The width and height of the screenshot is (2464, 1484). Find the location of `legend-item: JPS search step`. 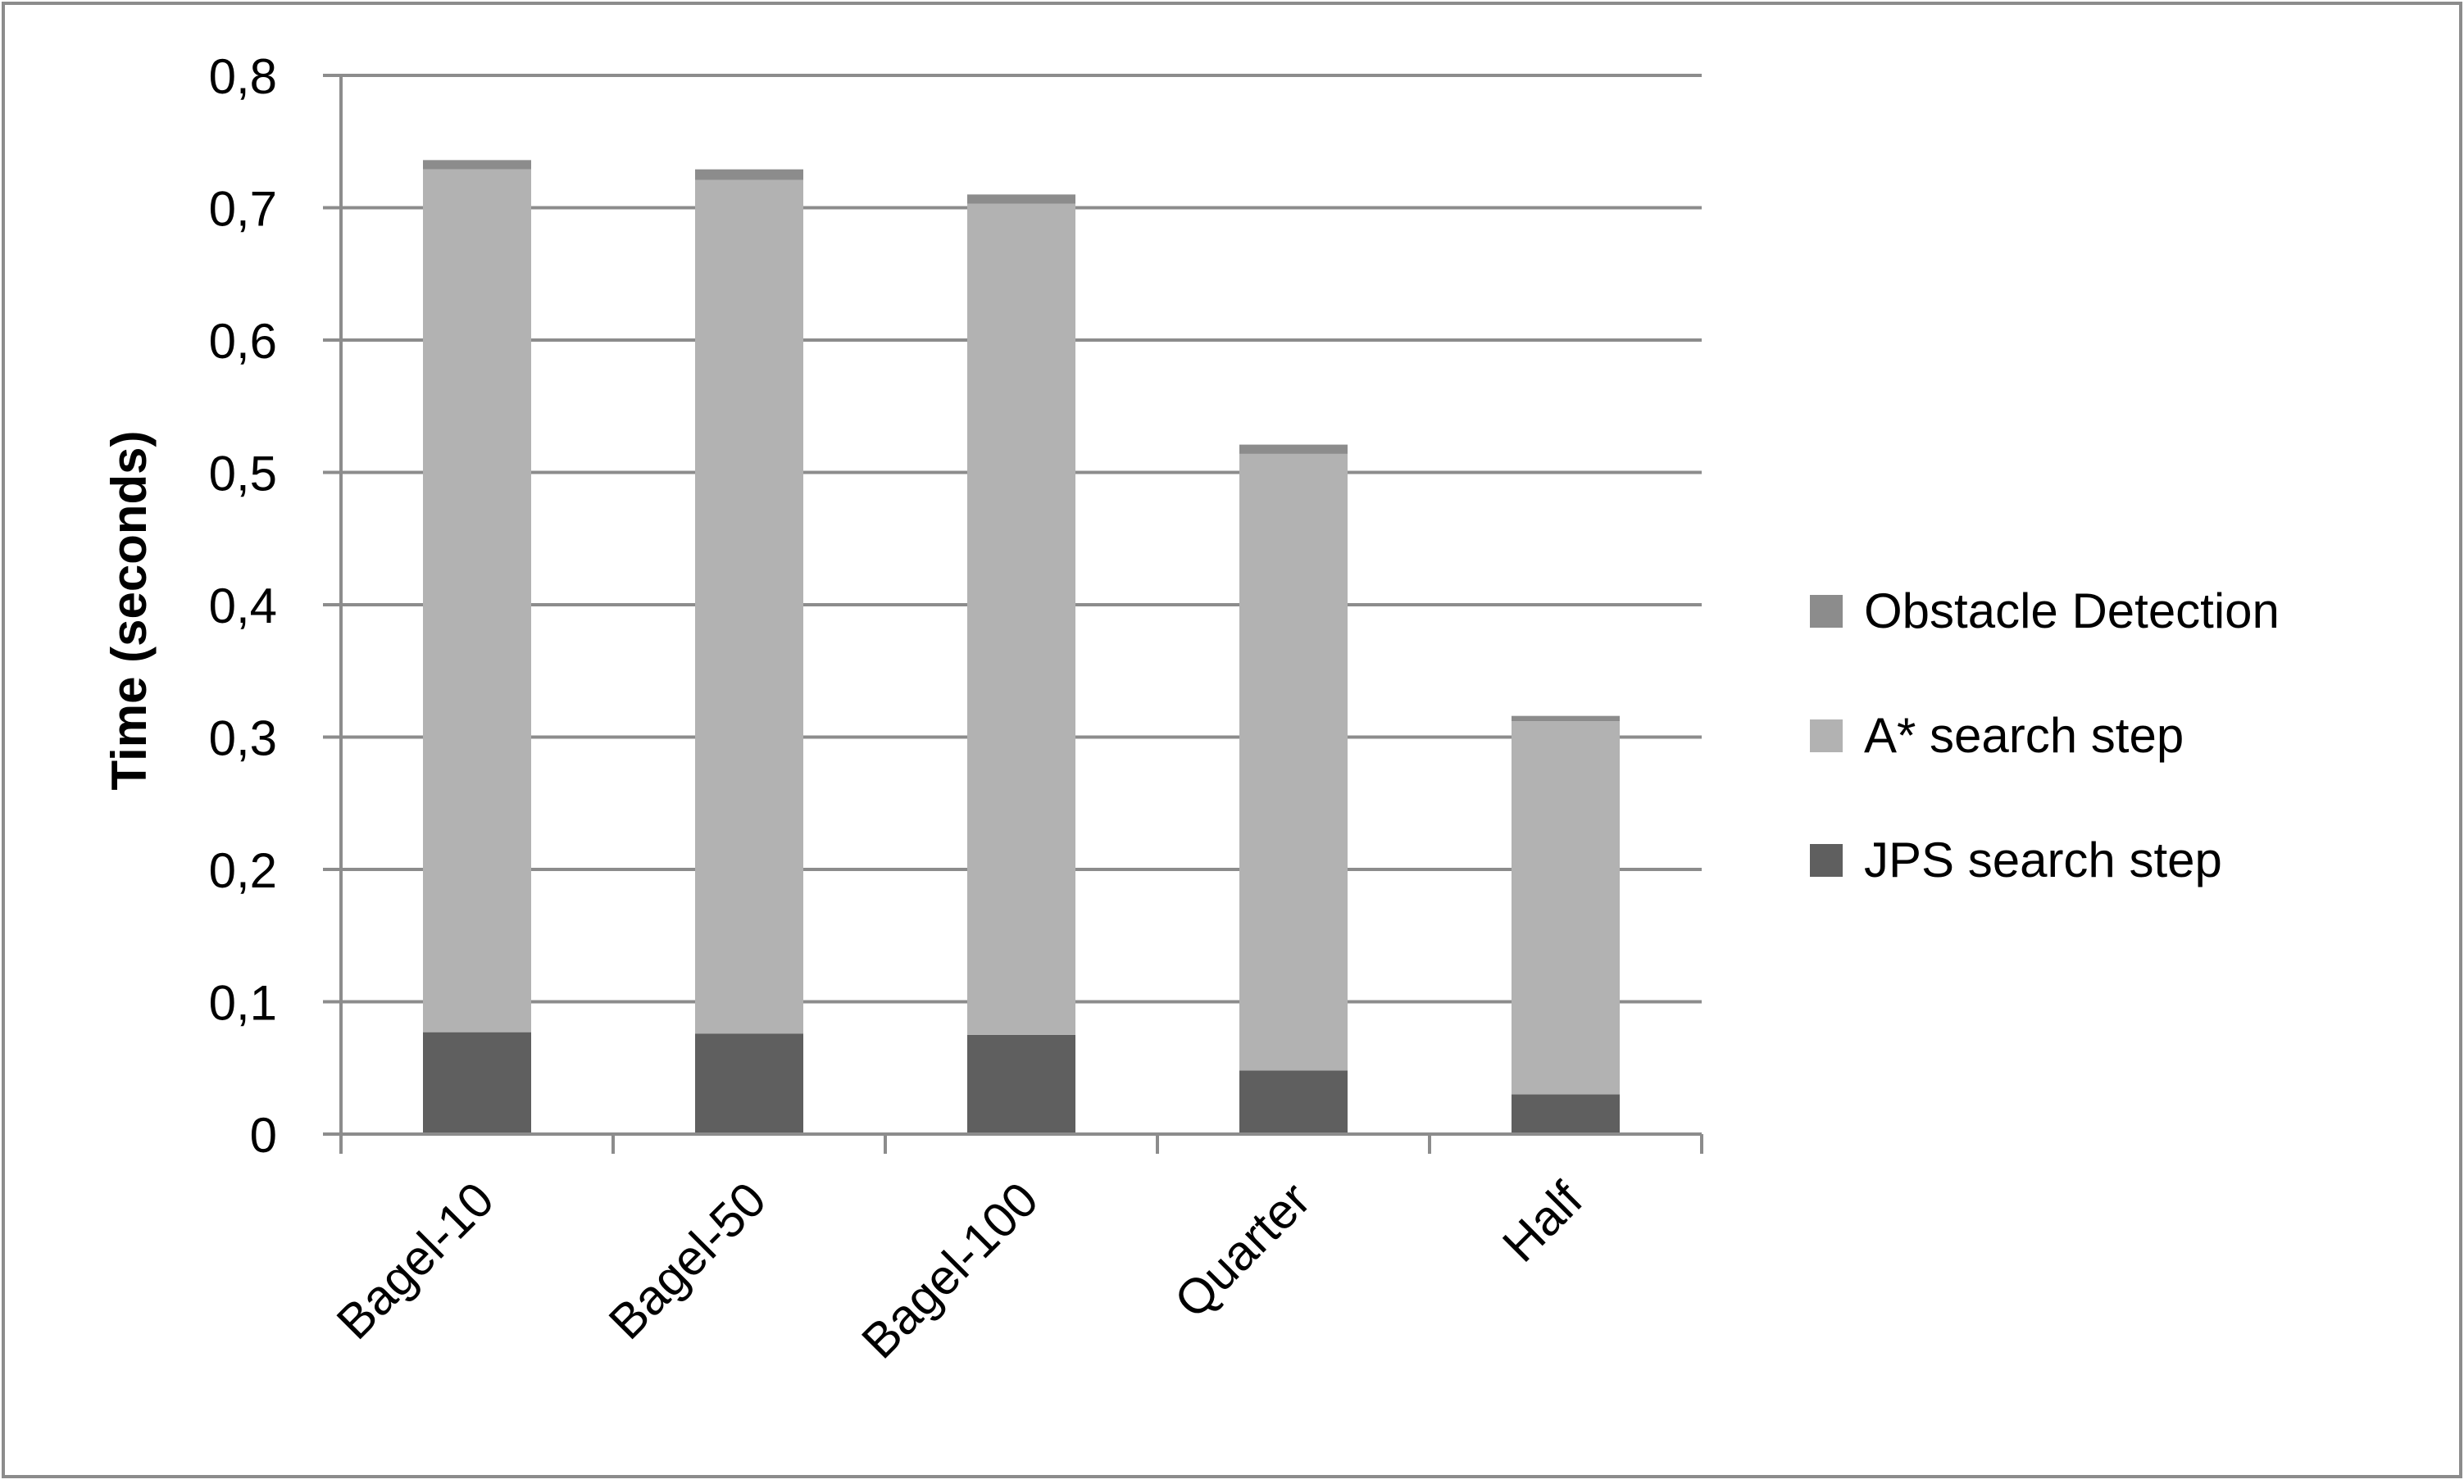

legend-item: JPS search step is located at coordinates (2016, 860).